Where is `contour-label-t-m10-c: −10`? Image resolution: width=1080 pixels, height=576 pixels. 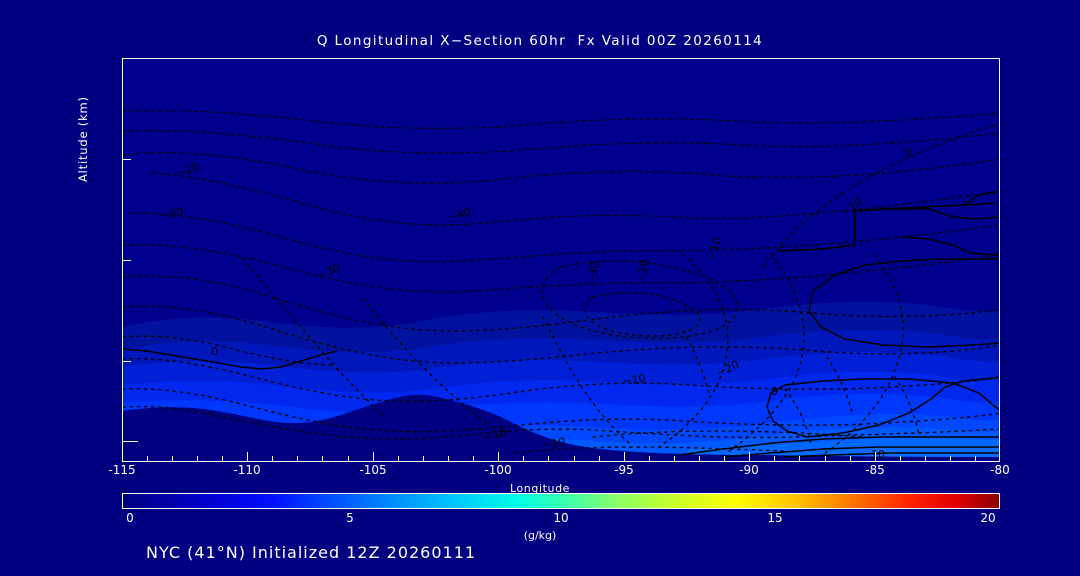 contour-label-t-m10-c: −10 is located at coordinates (634, 380).